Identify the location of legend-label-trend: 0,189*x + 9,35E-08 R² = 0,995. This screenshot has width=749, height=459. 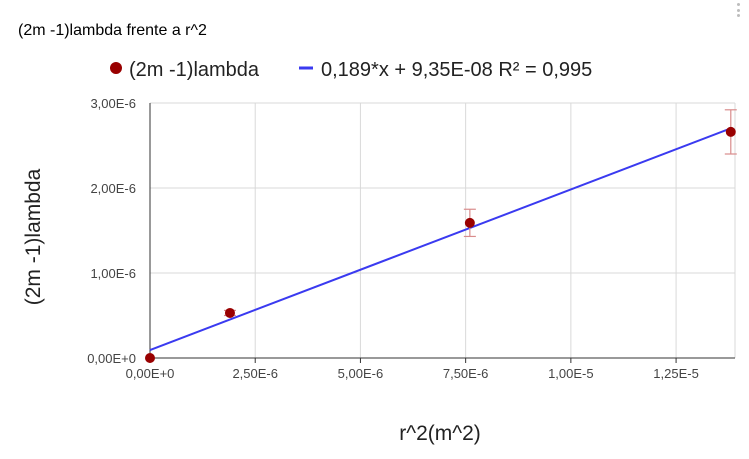
(456, 70).